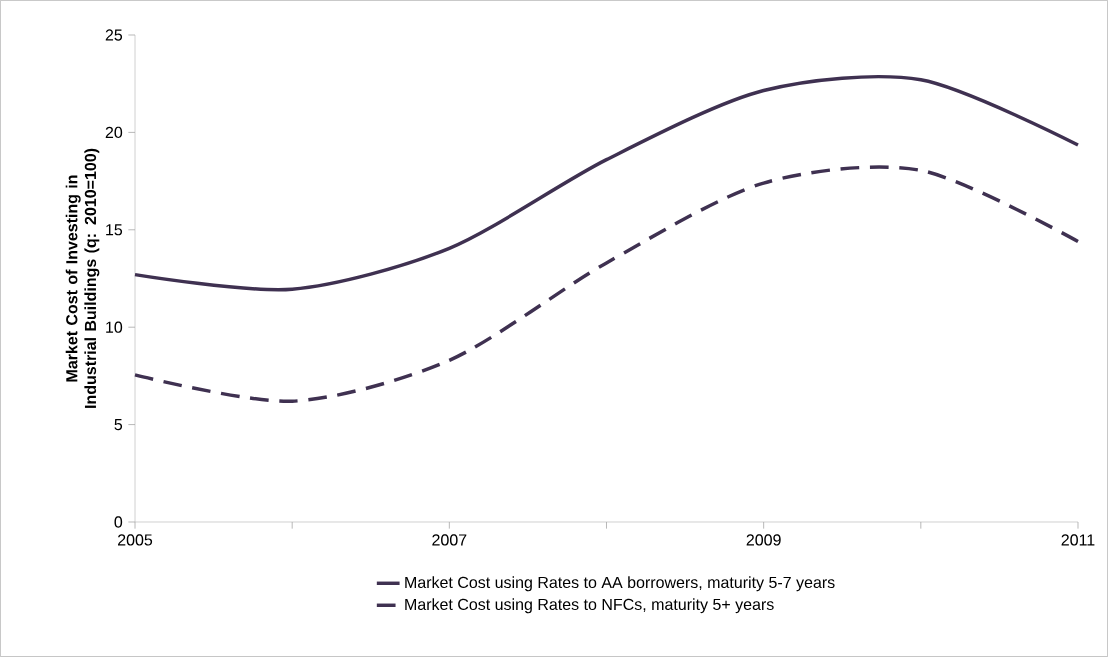 This screenshot has height=657, width=1108. Describe the element at coordinates (118, 425) in the screenshot. I see `y-tick-label: 5` at that location.